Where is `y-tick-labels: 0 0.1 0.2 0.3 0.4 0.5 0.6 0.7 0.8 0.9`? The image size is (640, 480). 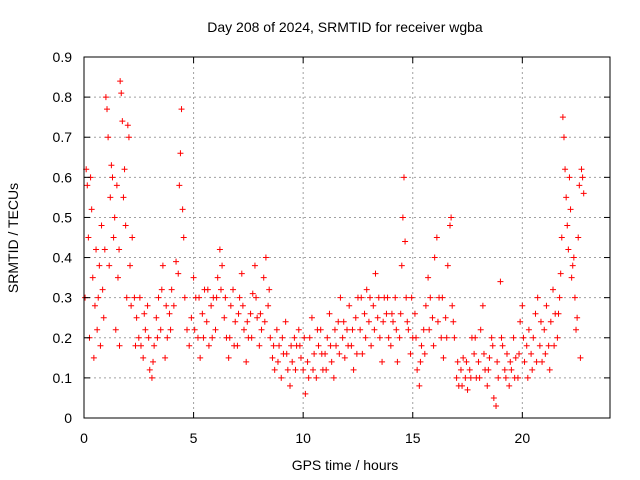
y-tick-labels: 0 0.1 0.2 0.3 0.4 0.5 0.6 0.7 0.8 0.9 is located at coordinates (63, 237).